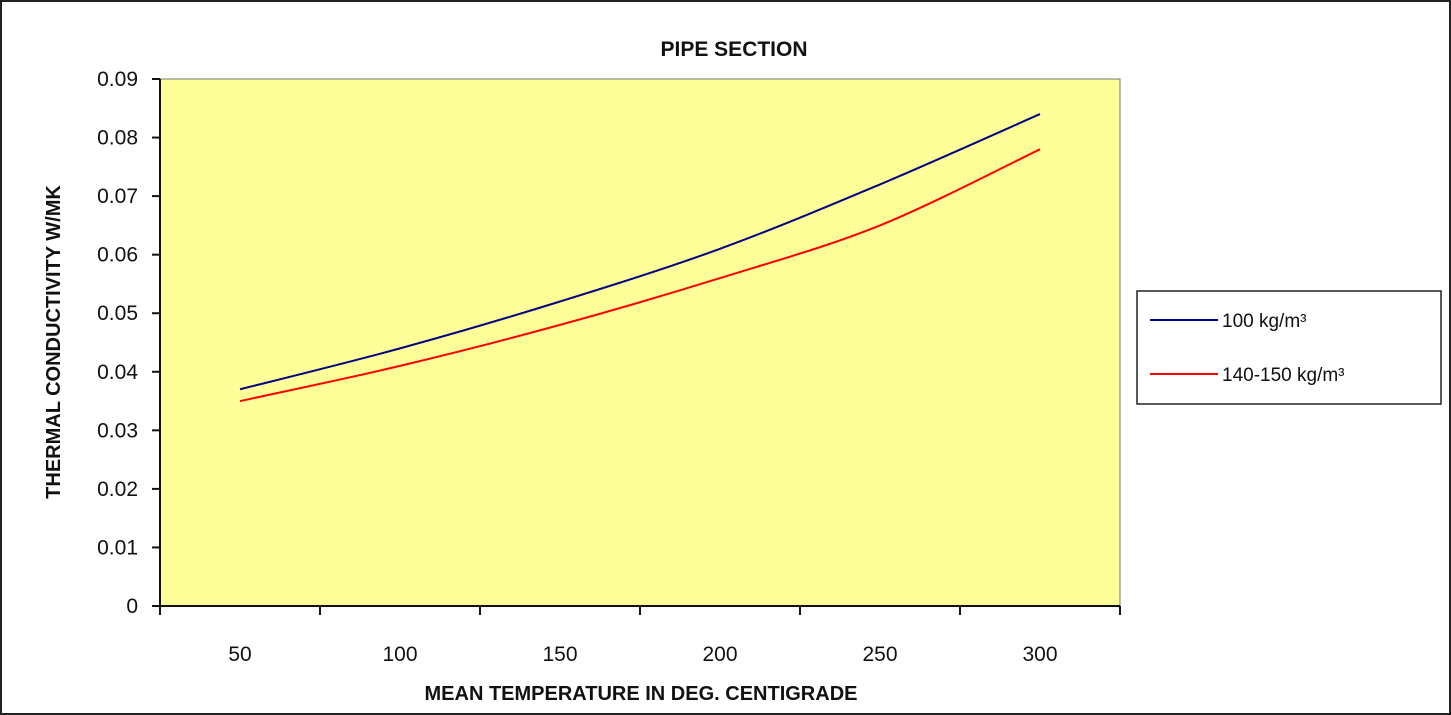 The width and height of the screenshot is (1451, 715). Describe the element at coordinates (117, 547) in the screenshot. I see `y-tick-label: 0.01` at that location.